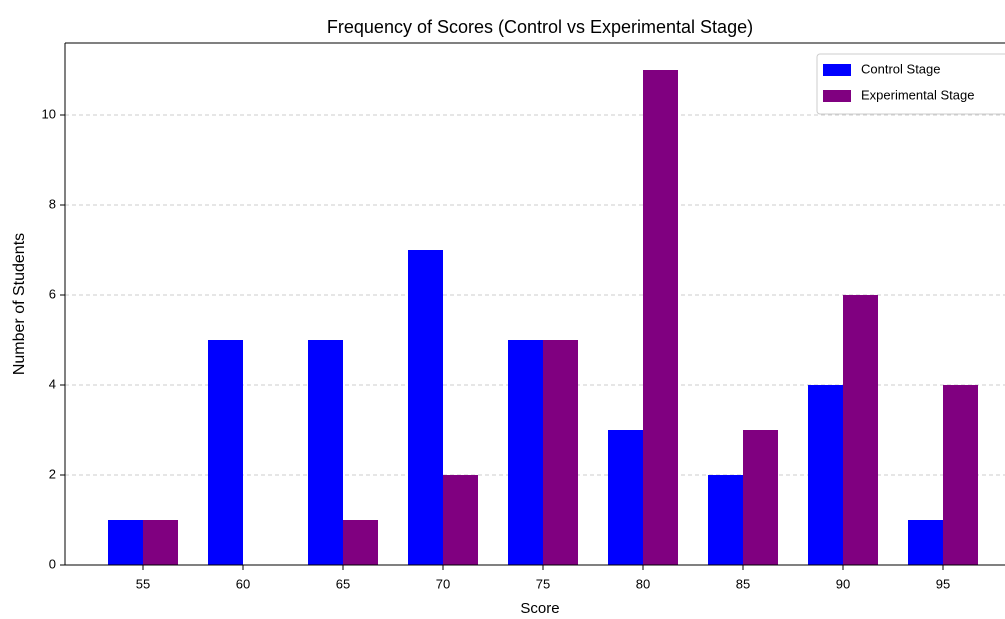  I want to click on x-axis-label: Score, so click(539, 608).